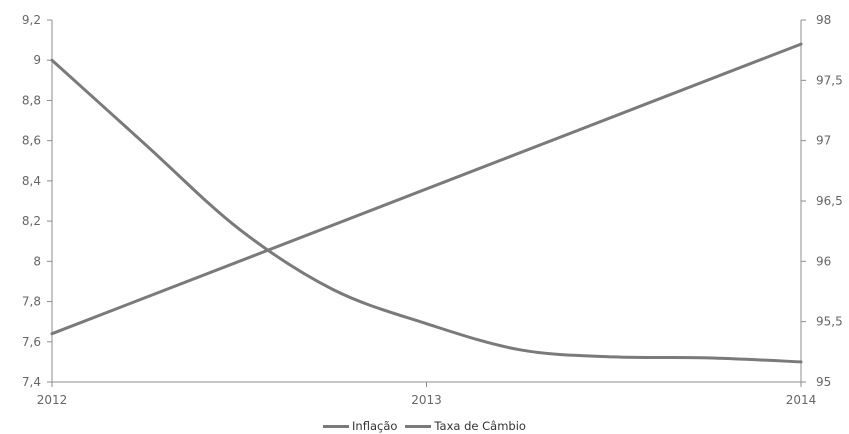  What do you see at coordinates (801, 400) in the screenshot?
I see `x-tick-label: 2014` at bounding box center [801, 400].